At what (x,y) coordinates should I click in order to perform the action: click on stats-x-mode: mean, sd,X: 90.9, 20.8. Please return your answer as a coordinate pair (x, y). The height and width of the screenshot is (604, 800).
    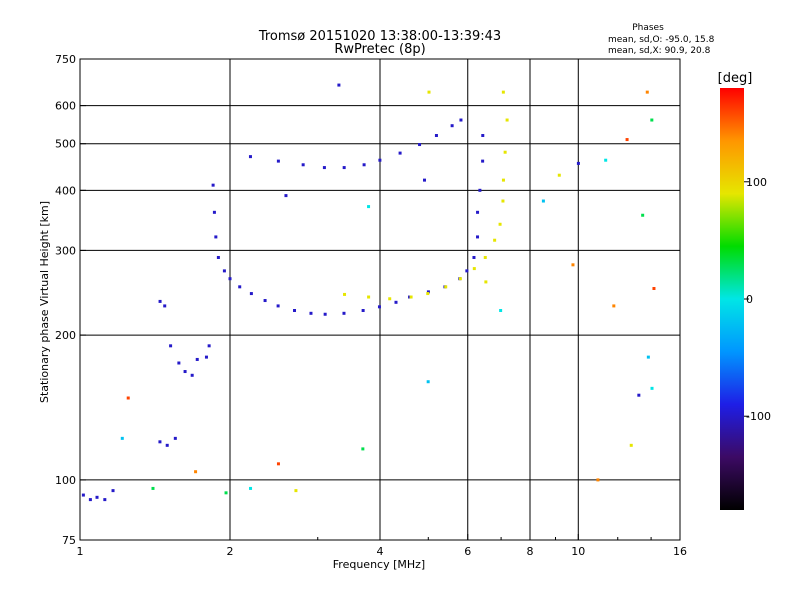
    Looking at the image, I should click on (659, 51).